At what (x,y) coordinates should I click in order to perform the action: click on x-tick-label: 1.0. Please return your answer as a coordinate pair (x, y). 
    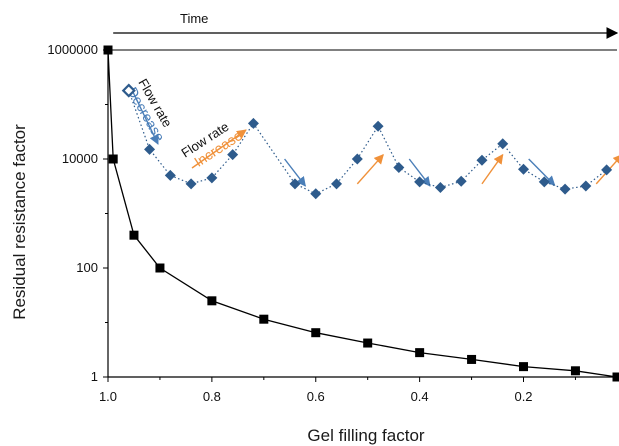
    Looking at the image, I should click on (108, 396).